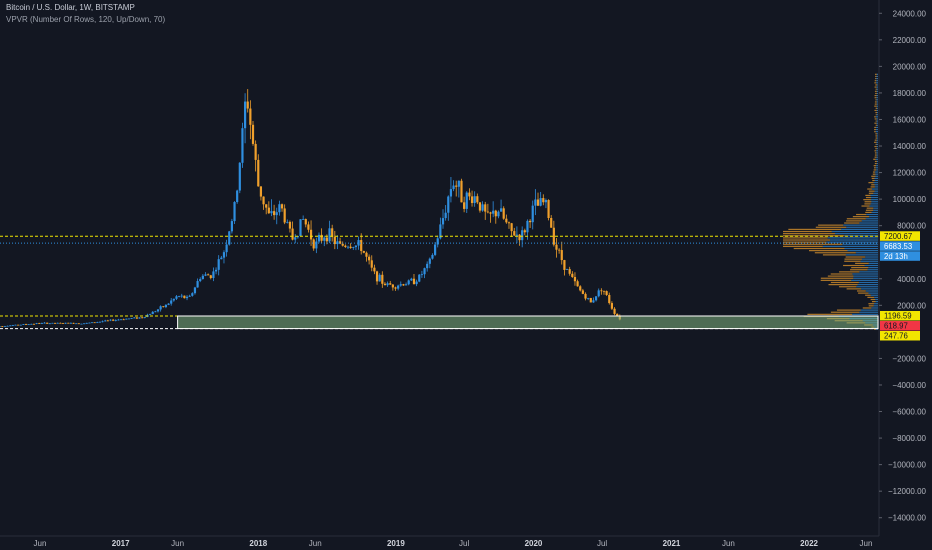 Image resolution: width=932 pixels, height=550 pixels. Describe the element at coordinates (177, 543) in the screenshot. I see `x-tick-label: Jun` at that location.